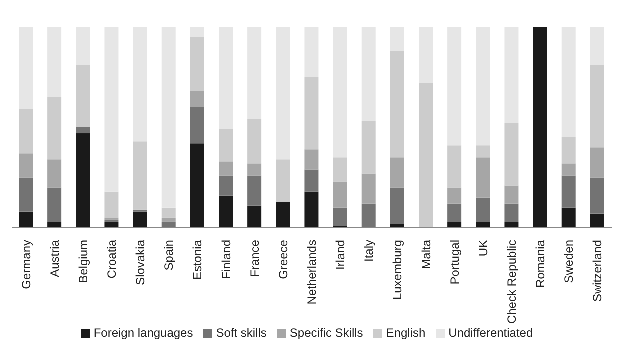 The width and height of the screenshot is (625, 348). I want to click on x-tick-label: Portugal, so click(455, 262).